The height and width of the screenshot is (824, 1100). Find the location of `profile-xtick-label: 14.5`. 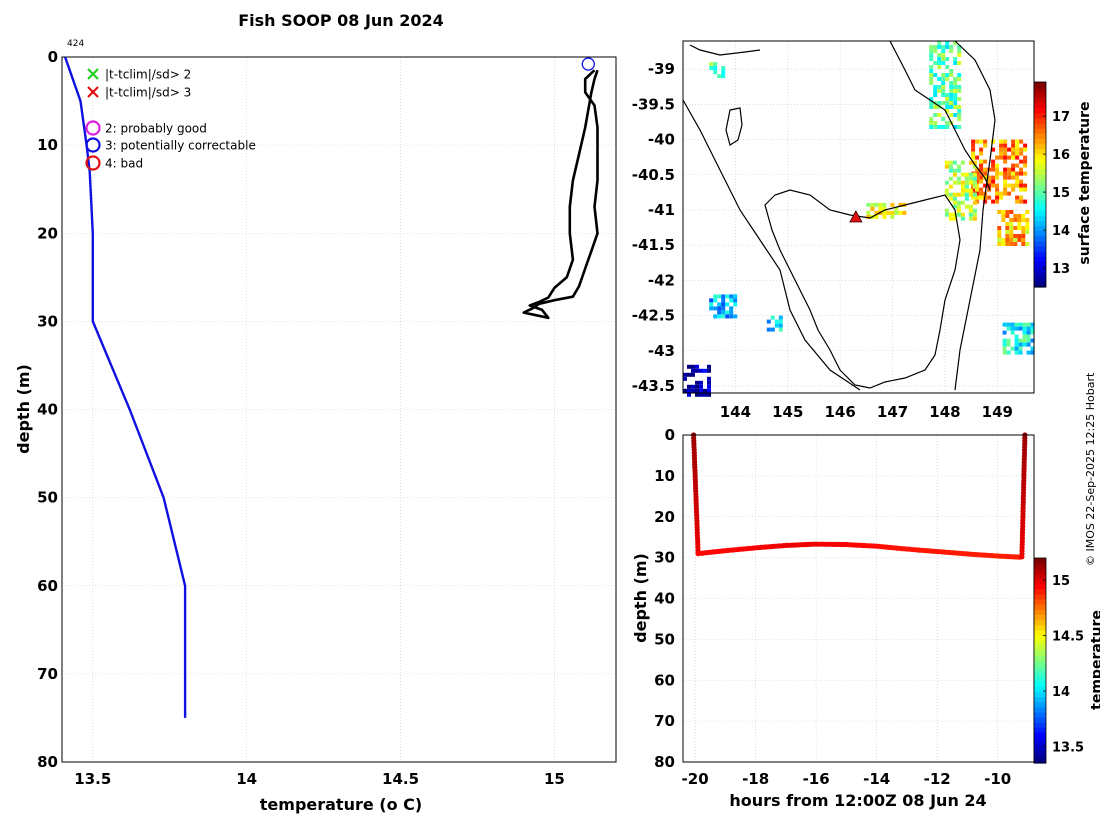

profile-xtick-label: 14.5 is located at coordinates (400, 779).